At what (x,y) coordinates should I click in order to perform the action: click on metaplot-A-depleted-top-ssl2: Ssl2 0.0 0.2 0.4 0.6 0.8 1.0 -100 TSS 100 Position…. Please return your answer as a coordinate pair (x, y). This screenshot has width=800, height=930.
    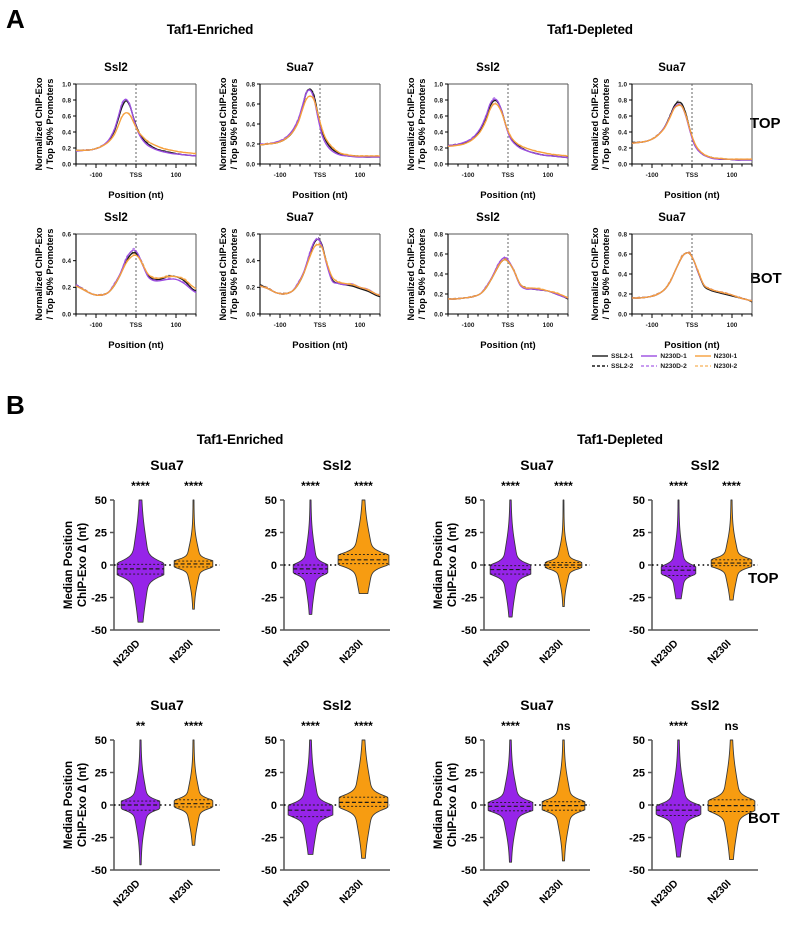
    Looking at the image, I should click on (488, 133).